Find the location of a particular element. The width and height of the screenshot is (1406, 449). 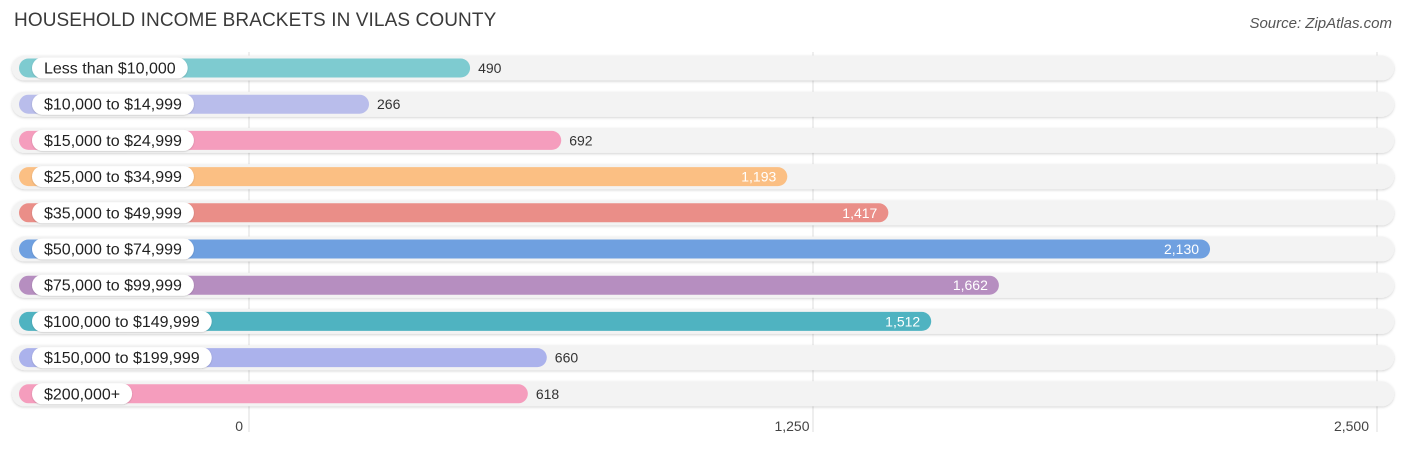

category-label: $150,000 to $199,999 is located at coordinates (122, 358).